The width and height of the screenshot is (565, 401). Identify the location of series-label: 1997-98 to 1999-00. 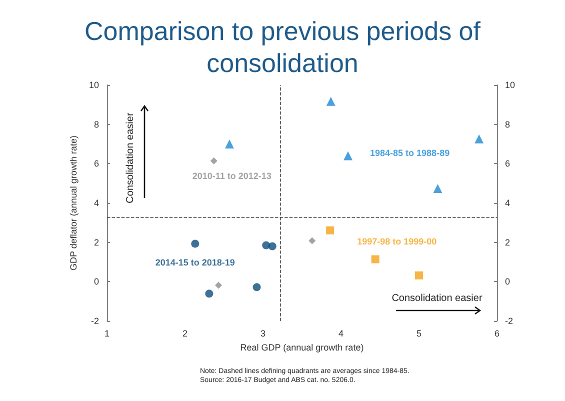
(397, 241).